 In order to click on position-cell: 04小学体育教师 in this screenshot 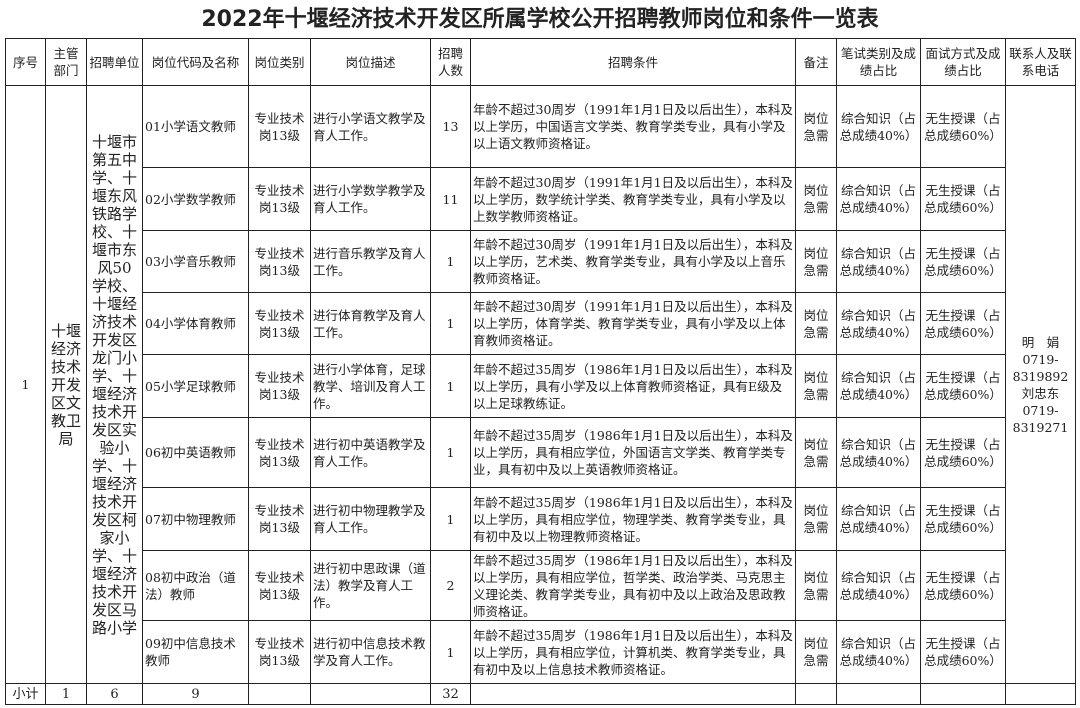, I will do `click(195, 323)`.